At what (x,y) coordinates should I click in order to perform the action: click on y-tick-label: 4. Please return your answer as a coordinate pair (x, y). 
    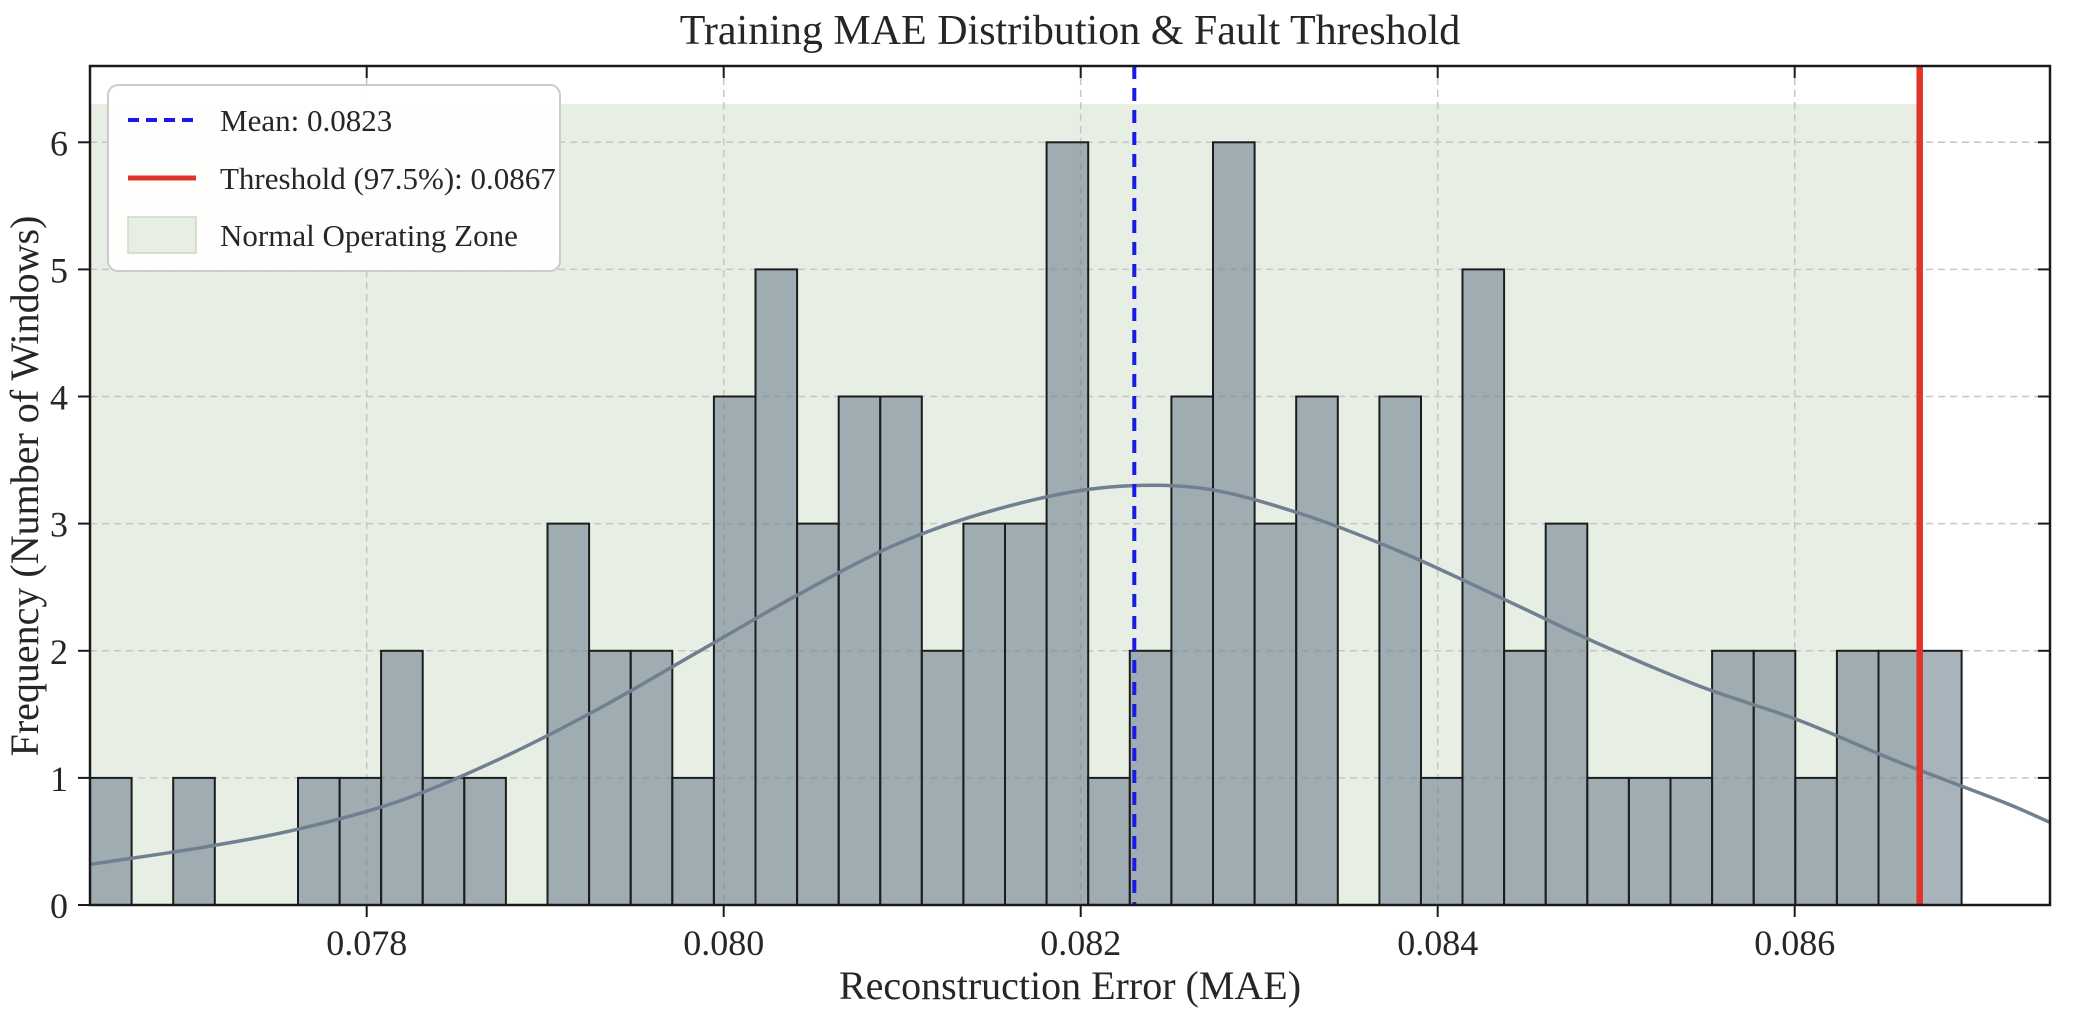
    Looking at the image, I should click on (59, 398).